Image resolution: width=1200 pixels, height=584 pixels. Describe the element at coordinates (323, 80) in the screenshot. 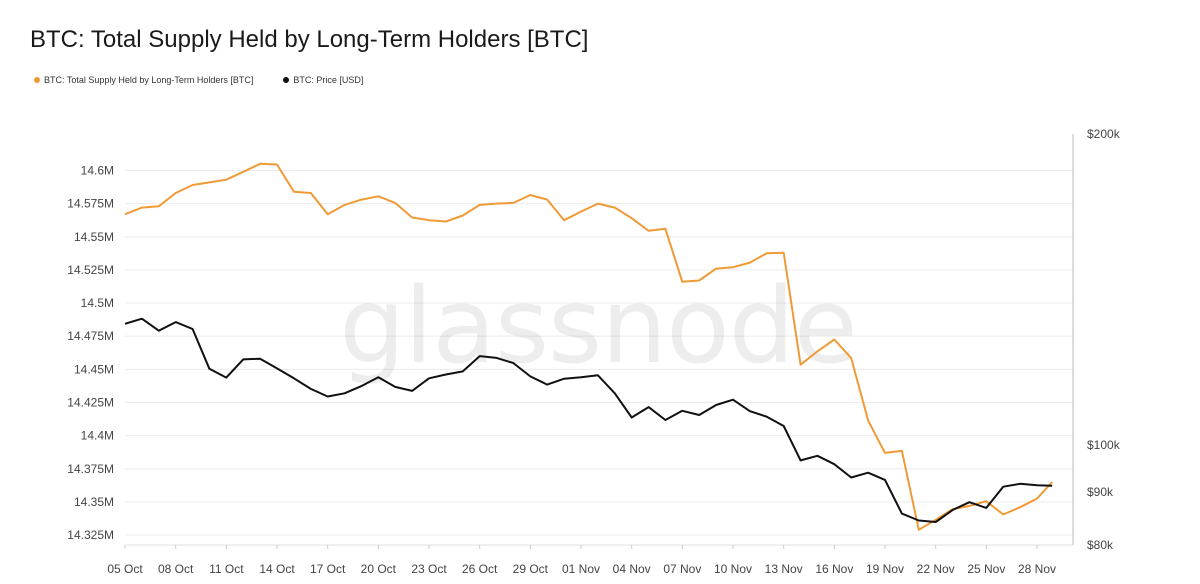

I see `legend-item-price: BTC: Price [USD]` at that location.